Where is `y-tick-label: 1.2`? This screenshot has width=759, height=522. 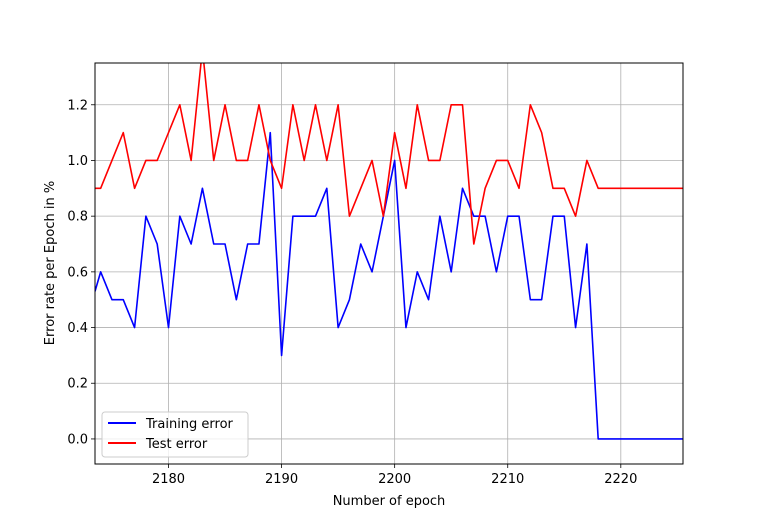 y-tick-label: 1.2 is located at coordinates (77, 105).